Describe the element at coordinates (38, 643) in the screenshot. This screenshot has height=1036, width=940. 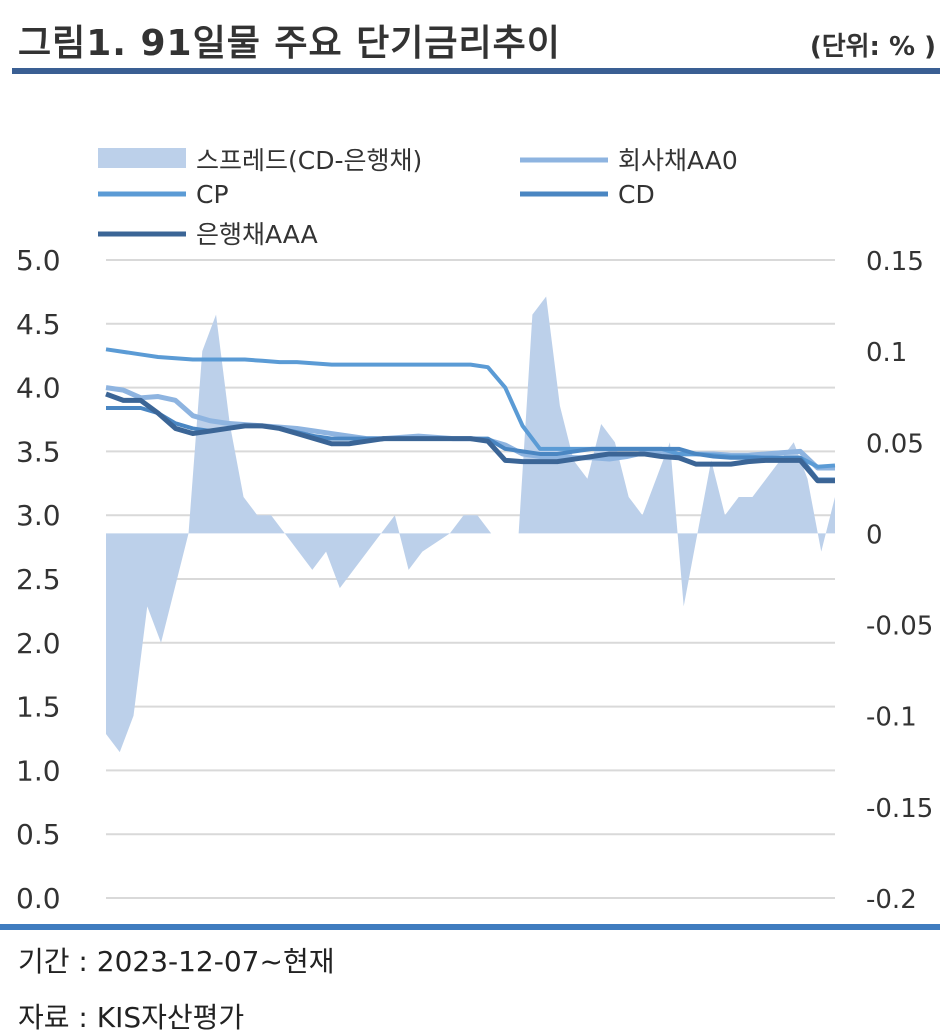
I see `left-tick-label: 2.0` at that location.